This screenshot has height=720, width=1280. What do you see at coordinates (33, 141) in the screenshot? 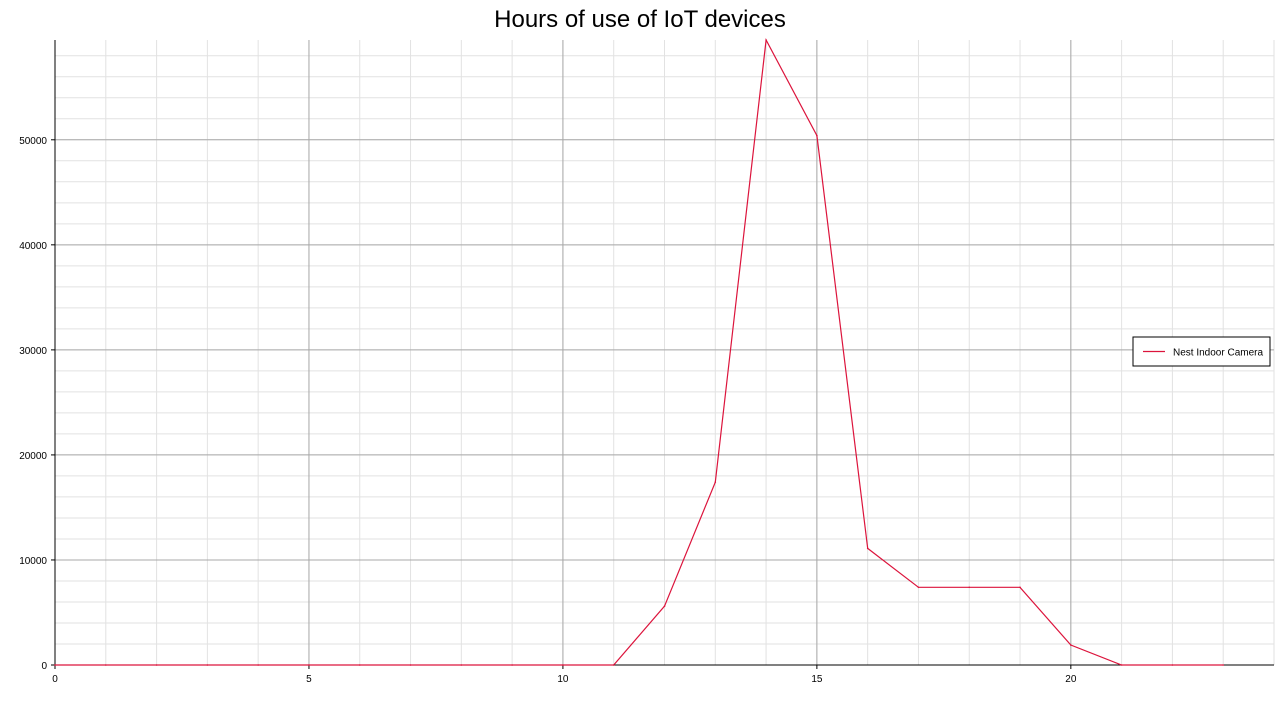
I see `y-tick-label: 50000` at bounding box center [33, 141].